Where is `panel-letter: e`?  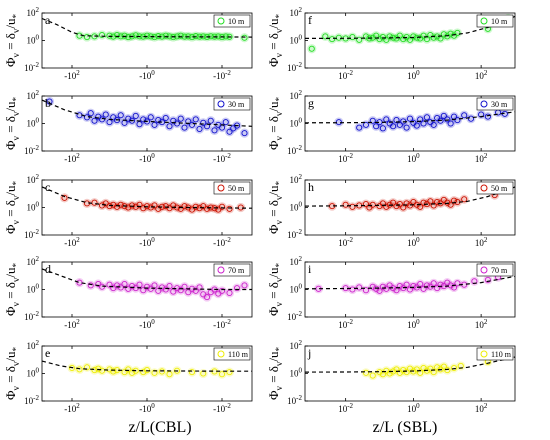
panel-letter: e is located at coordinates (47, 353).